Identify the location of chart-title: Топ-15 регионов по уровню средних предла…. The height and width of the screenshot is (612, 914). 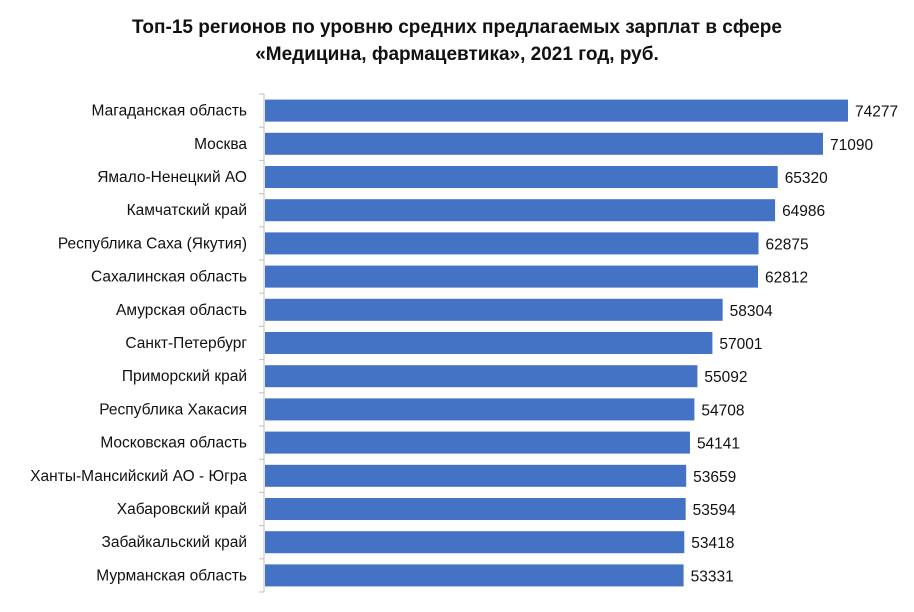
(457, 41).